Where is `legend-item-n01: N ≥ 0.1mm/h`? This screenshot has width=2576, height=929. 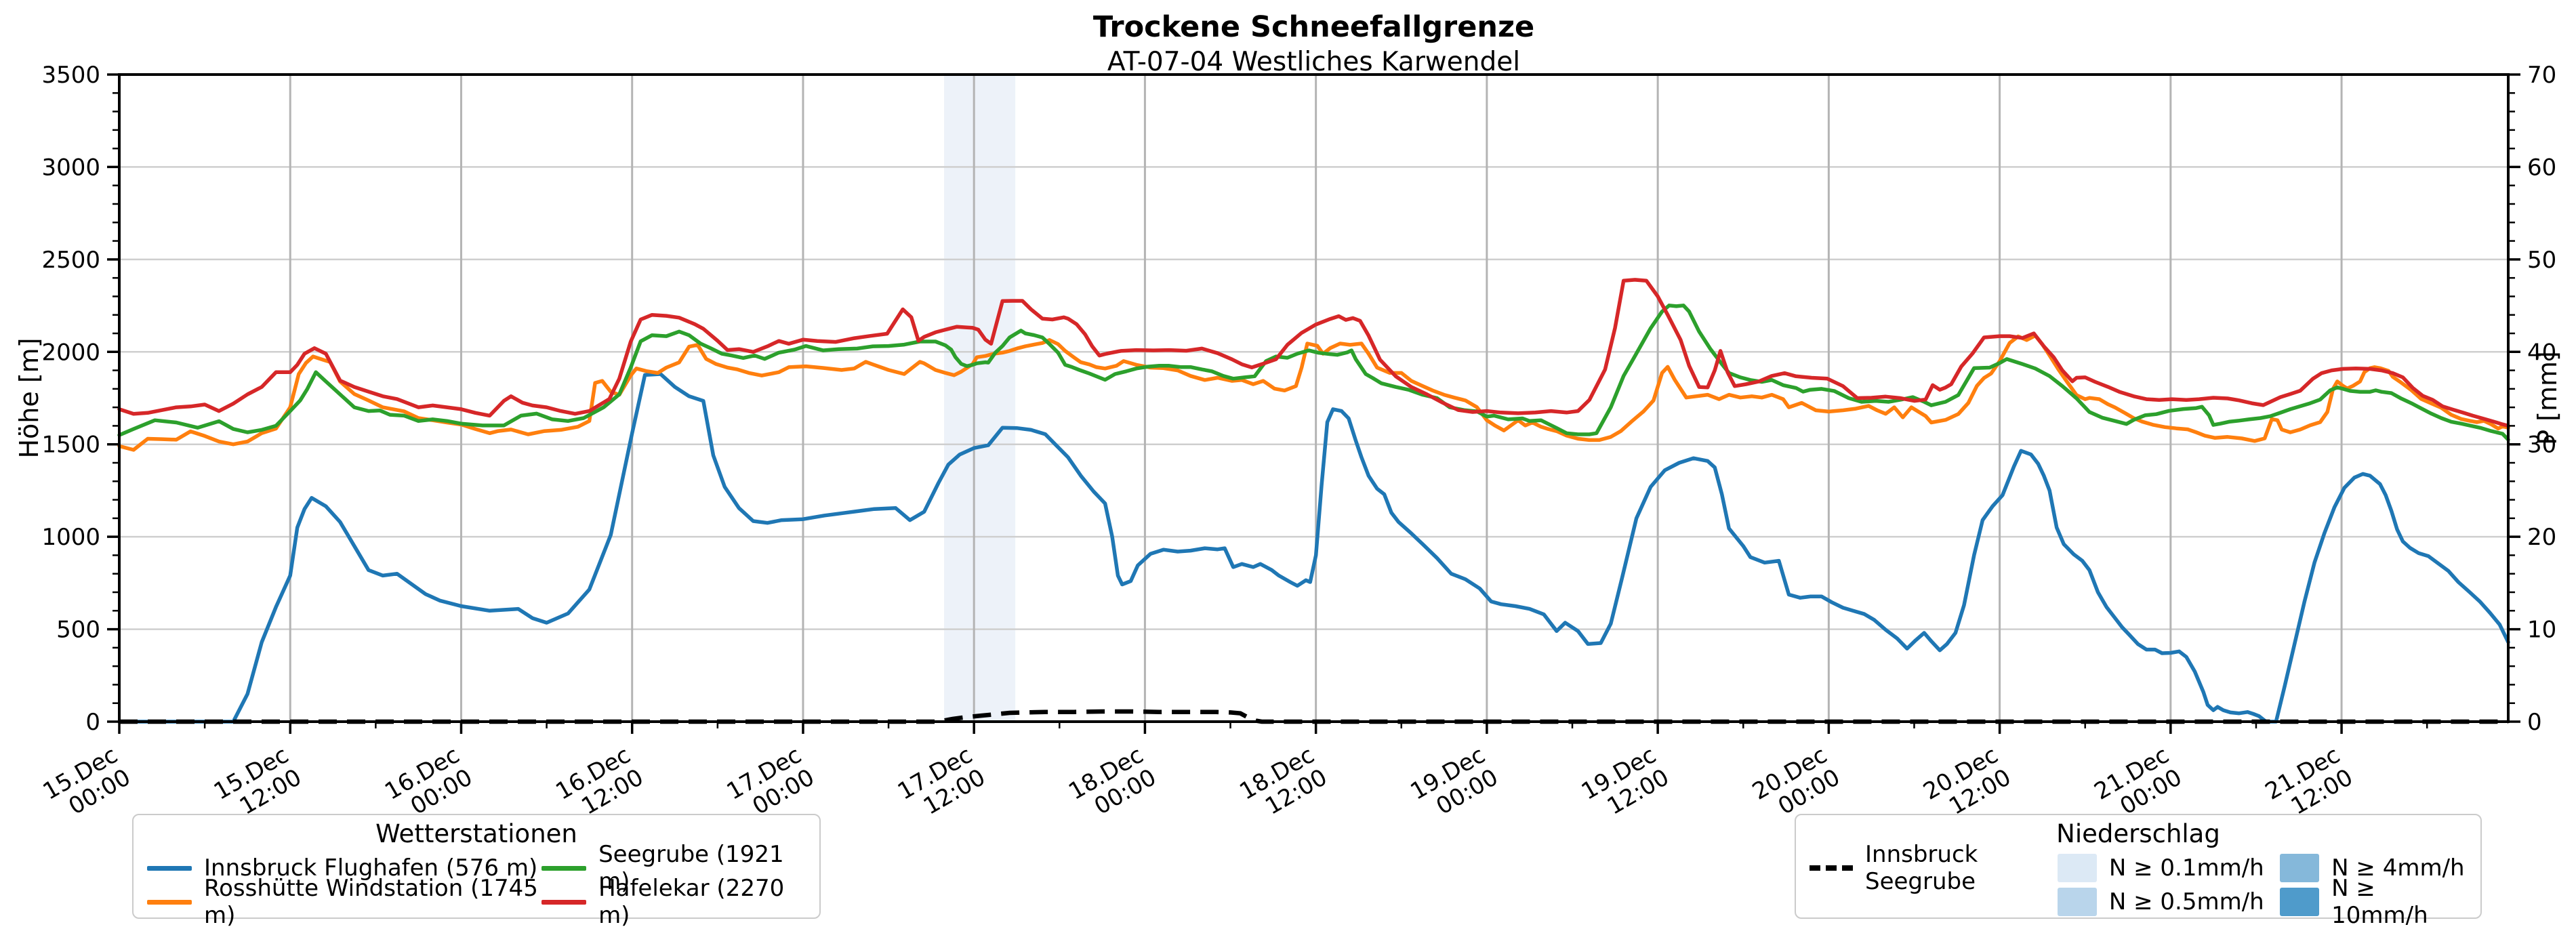 legend-item-n01: N ≥ 0.1mm/h is located at coordinates (2169, 868).